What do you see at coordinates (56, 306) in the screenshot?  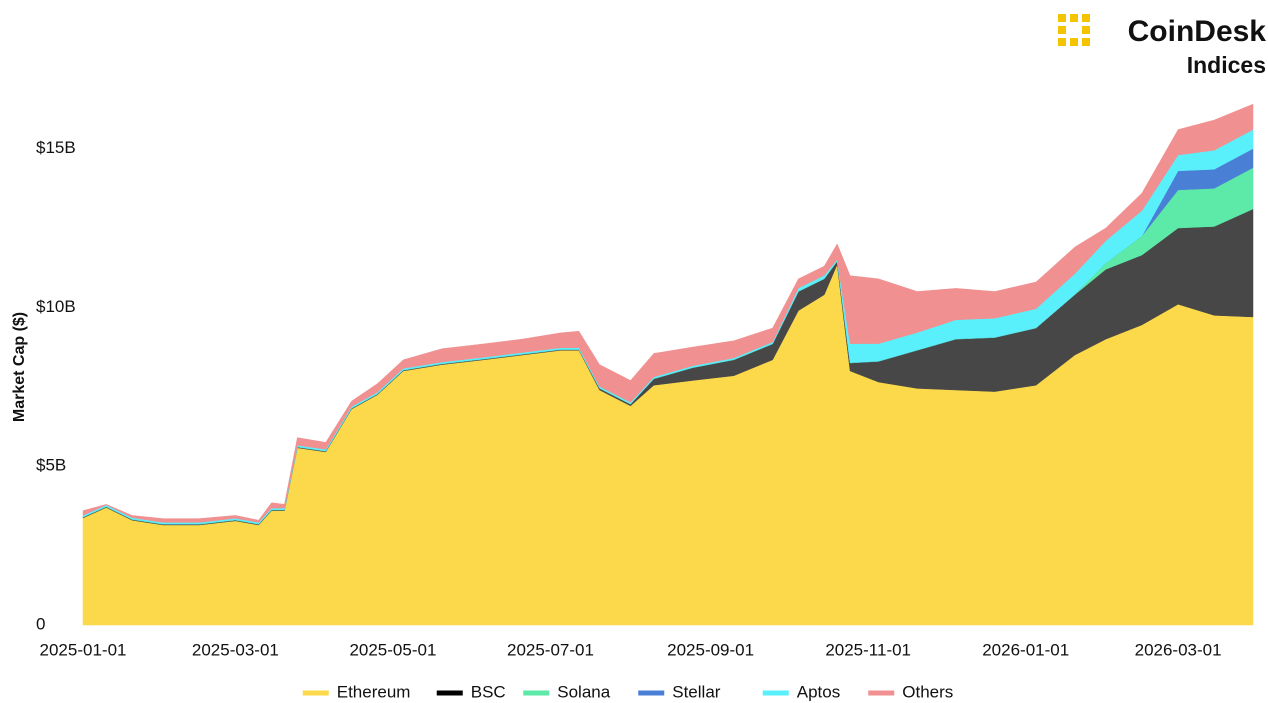 I see `y-tick-label: $10B` at bounding box center [56, 306].